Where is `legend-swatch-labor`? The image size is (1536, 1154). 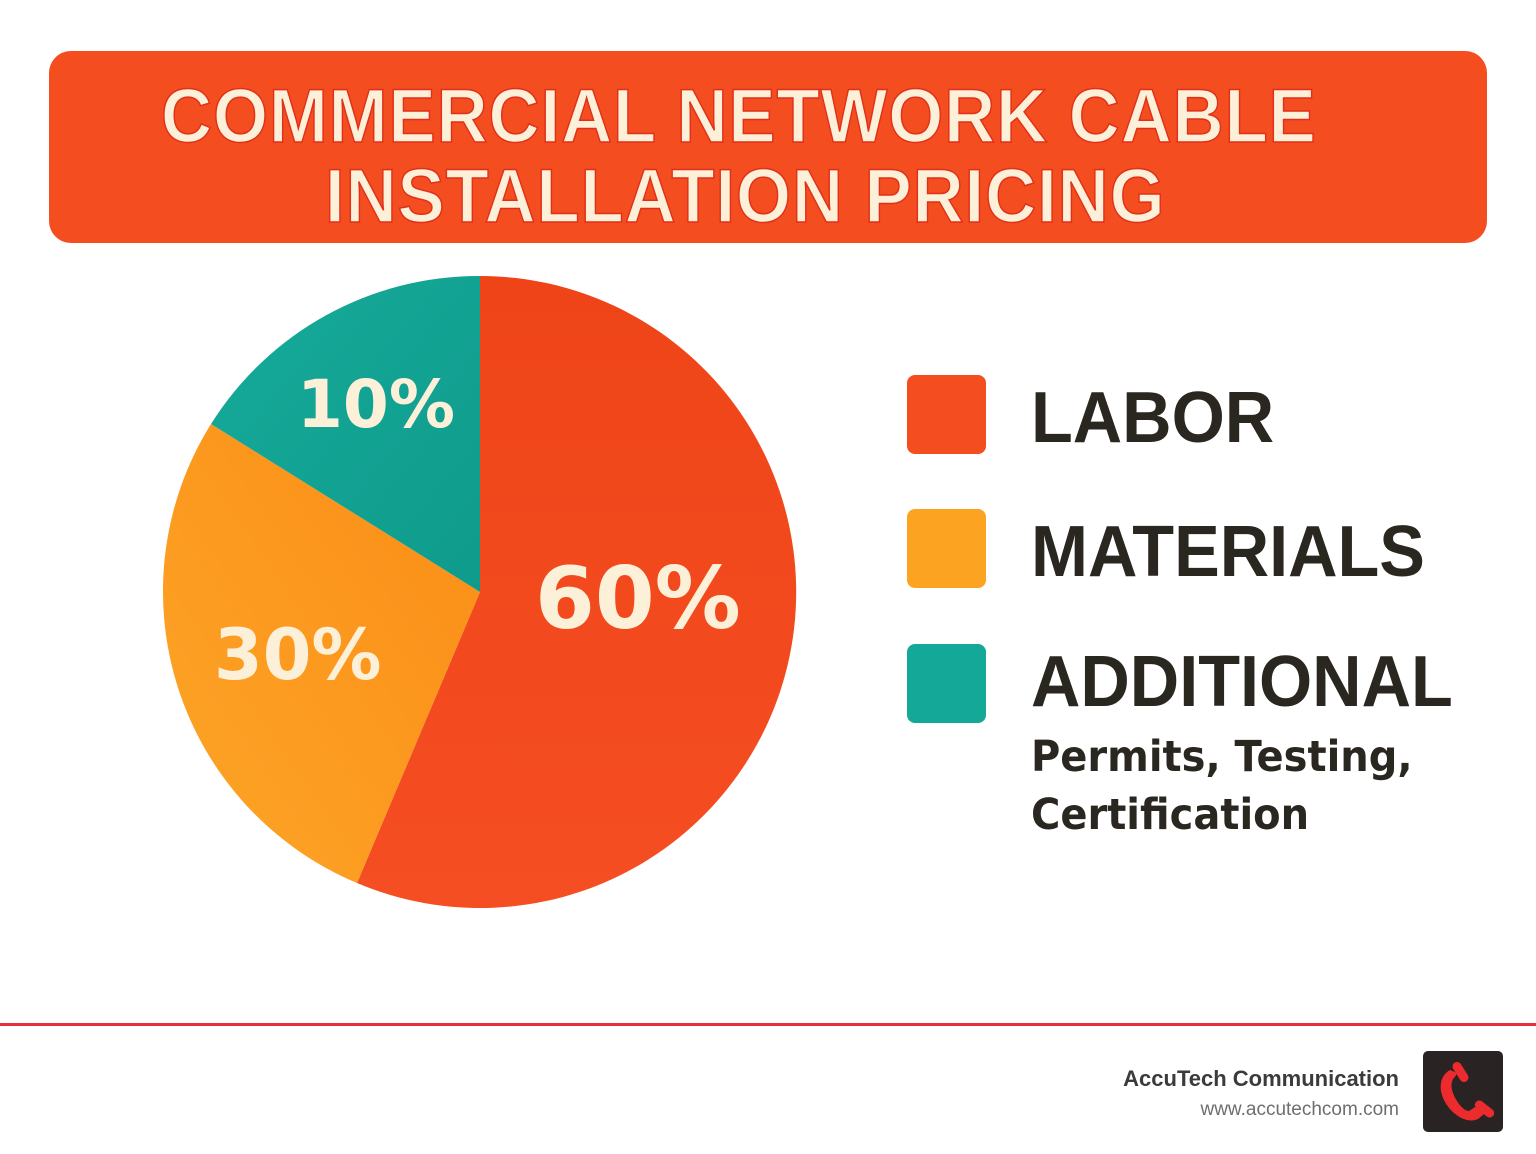
legend-swatch-labor is located at coordinates (946, 414).